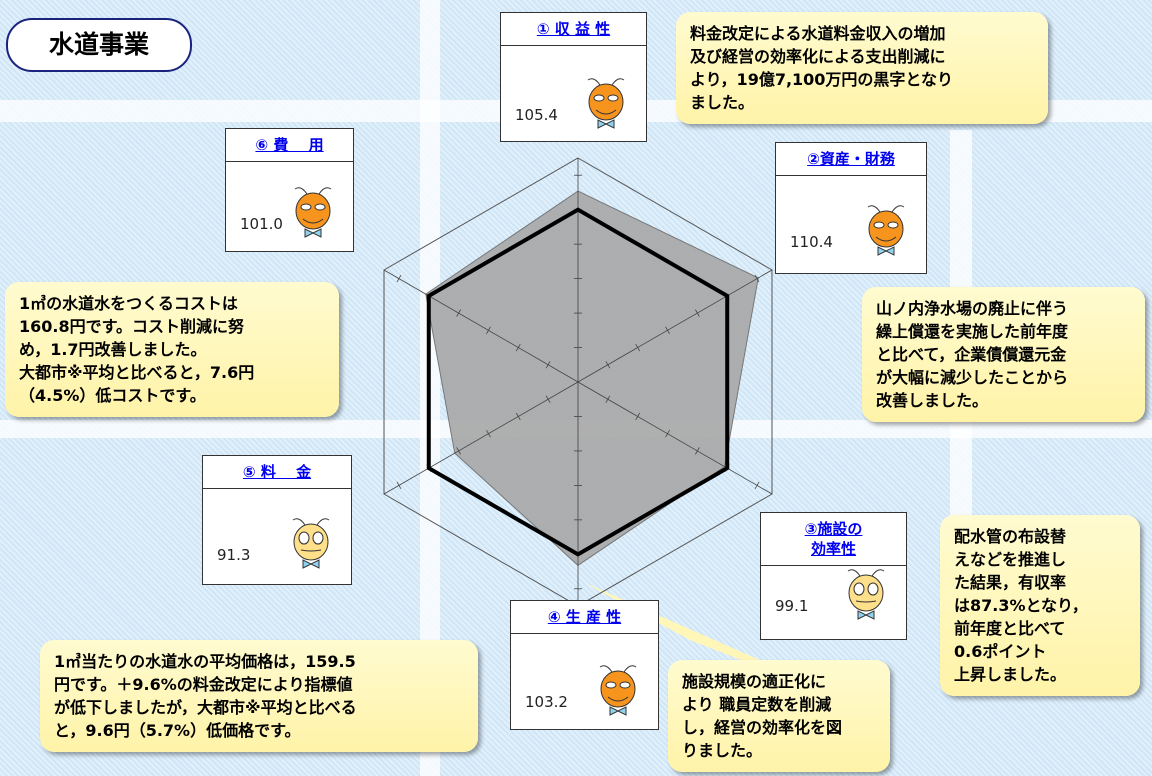 The image size is (1152, 776). I want to click on indicator-value: 110.4, so click(811, 242).